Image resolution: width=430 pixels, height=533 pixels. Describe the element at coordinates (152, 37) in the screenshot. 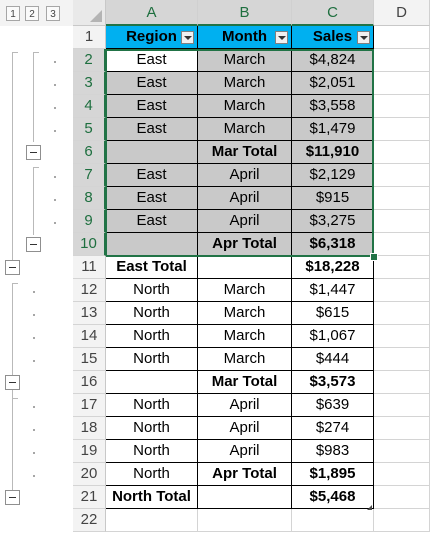

I see `cell-region: Region` at that location.